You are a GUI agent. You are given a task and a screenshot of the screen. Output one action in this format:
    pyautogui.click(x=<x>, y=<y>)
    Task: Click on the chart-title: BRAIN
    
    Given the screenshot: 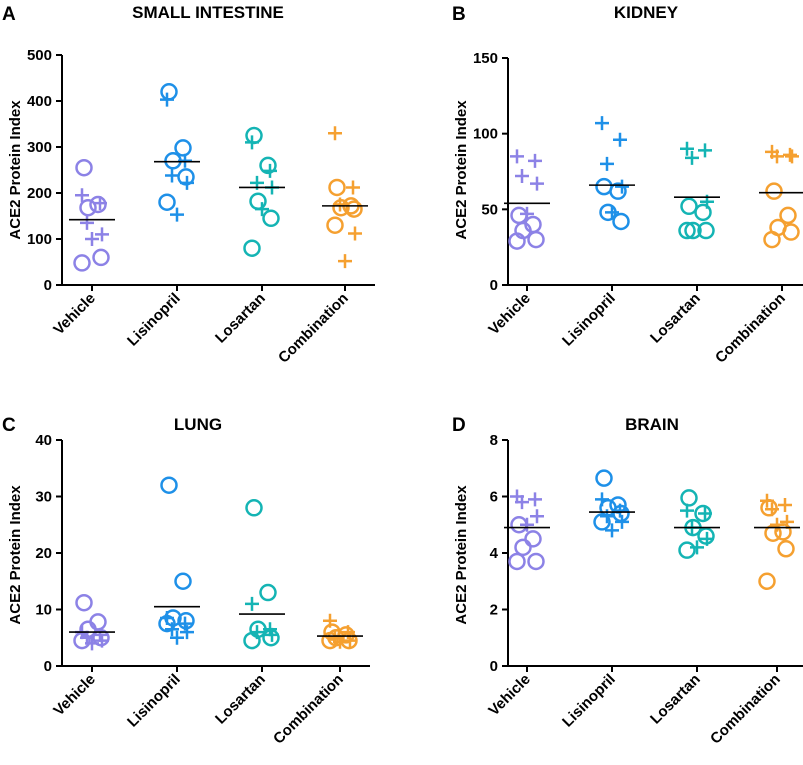 What is the action you would take?
    pyautogui.click(x=652, y=424)
    